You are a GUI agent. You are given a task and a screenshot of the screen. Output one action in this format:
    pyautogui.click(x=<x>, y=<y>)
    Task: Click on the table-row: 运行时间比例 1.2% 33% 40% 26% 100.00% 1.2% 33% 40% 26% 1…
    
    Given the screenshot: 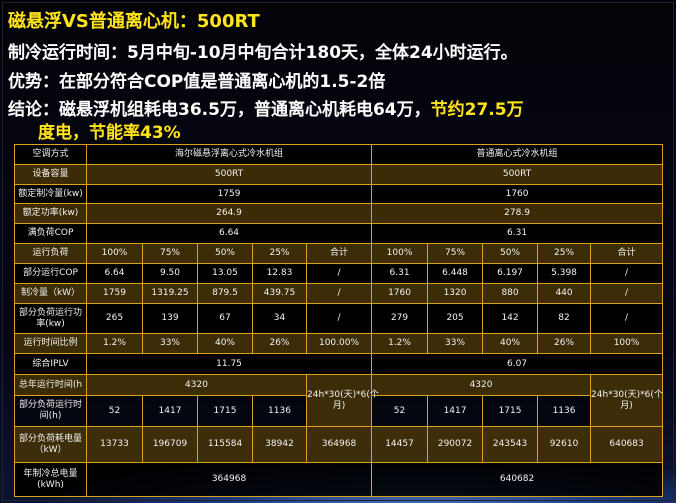 What is the action you would take?
    pyautogui.click(x=339, y=343)
    